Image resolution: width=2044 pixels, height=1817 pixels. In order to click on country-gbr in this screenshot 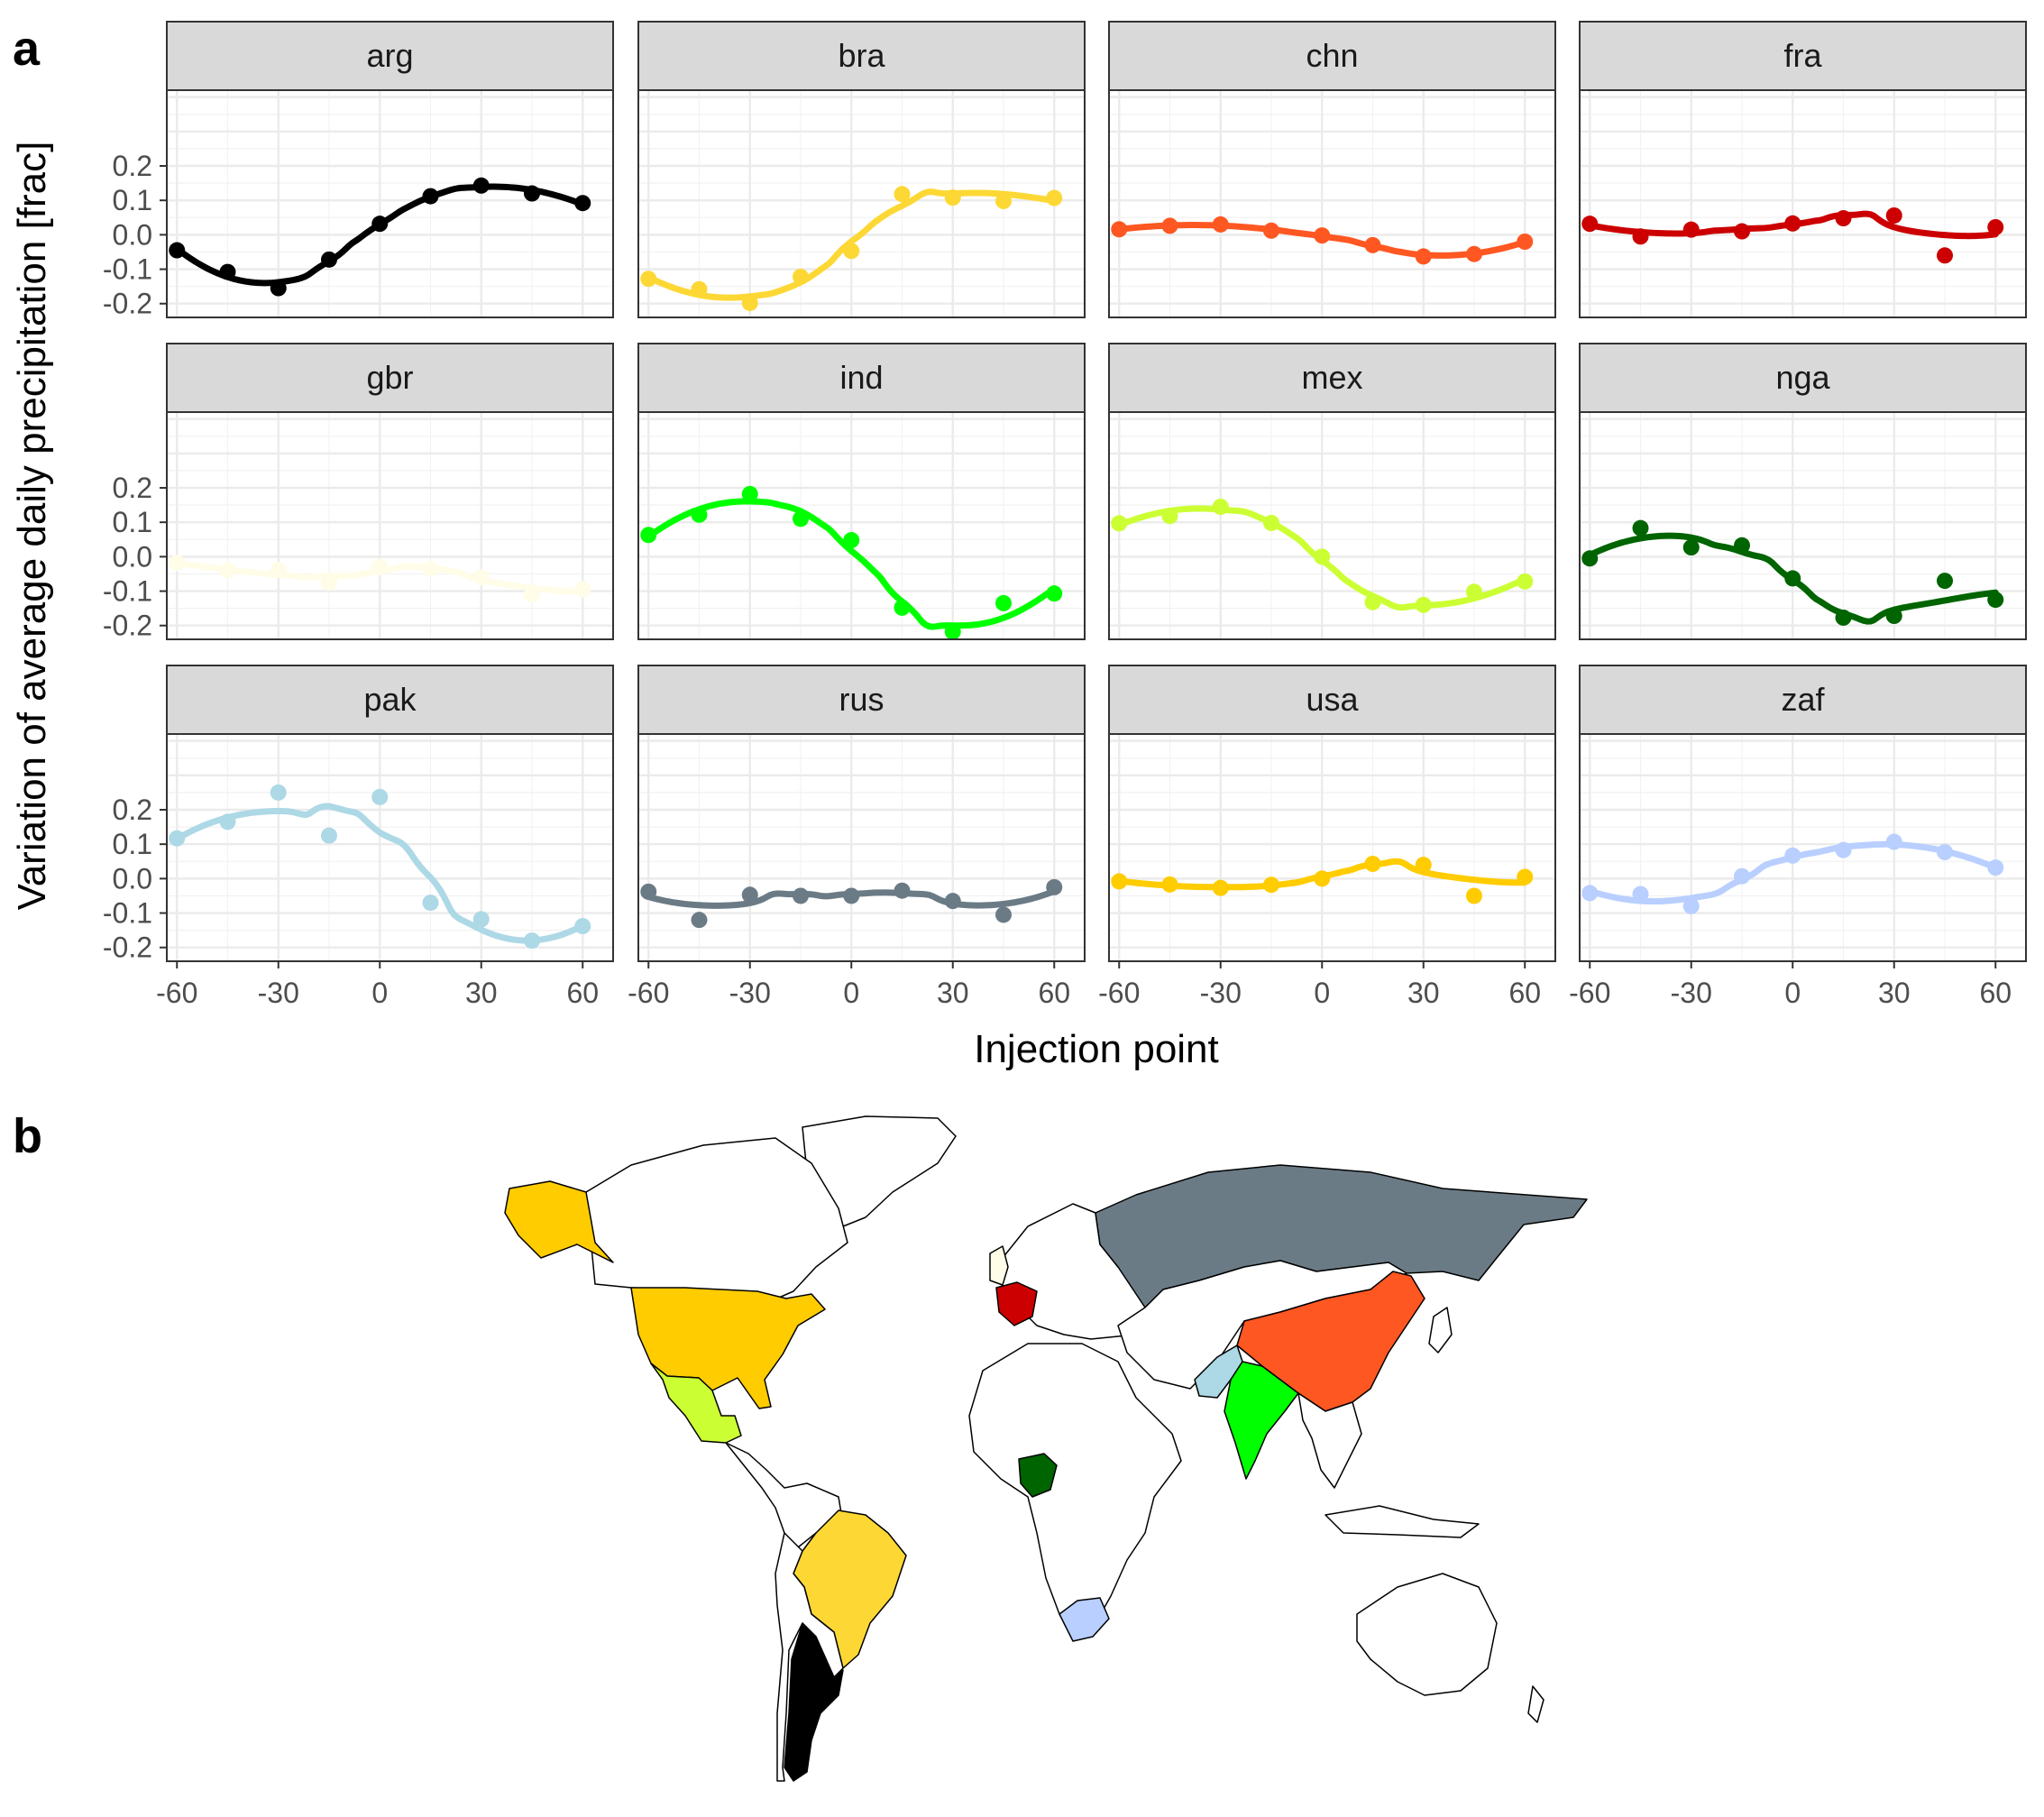, I will do `click(999, 1265)`.